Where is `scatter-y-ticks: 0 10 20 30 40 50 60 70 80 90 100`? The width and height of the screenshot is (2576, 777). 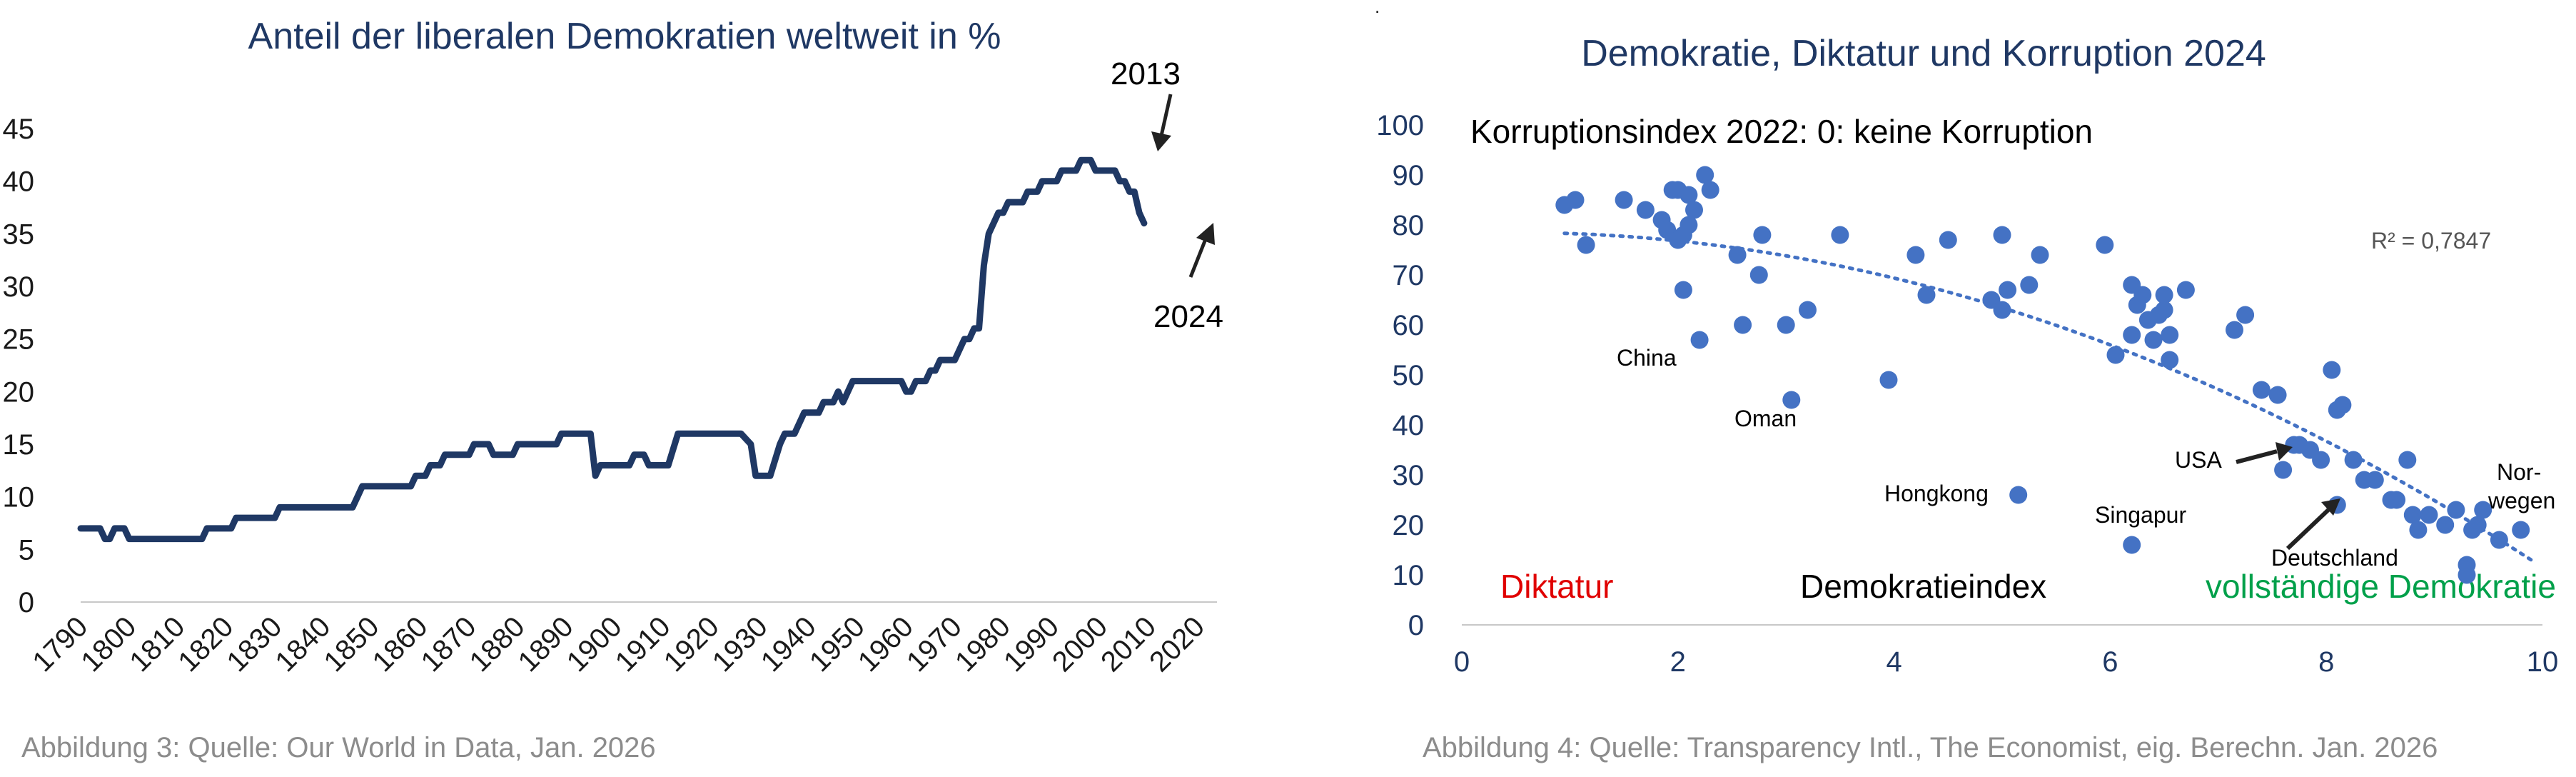 scatter-y-ticks: 0 10 20 30 40 50 60 70 80 90 100 is located at coordinates (1400, 375).